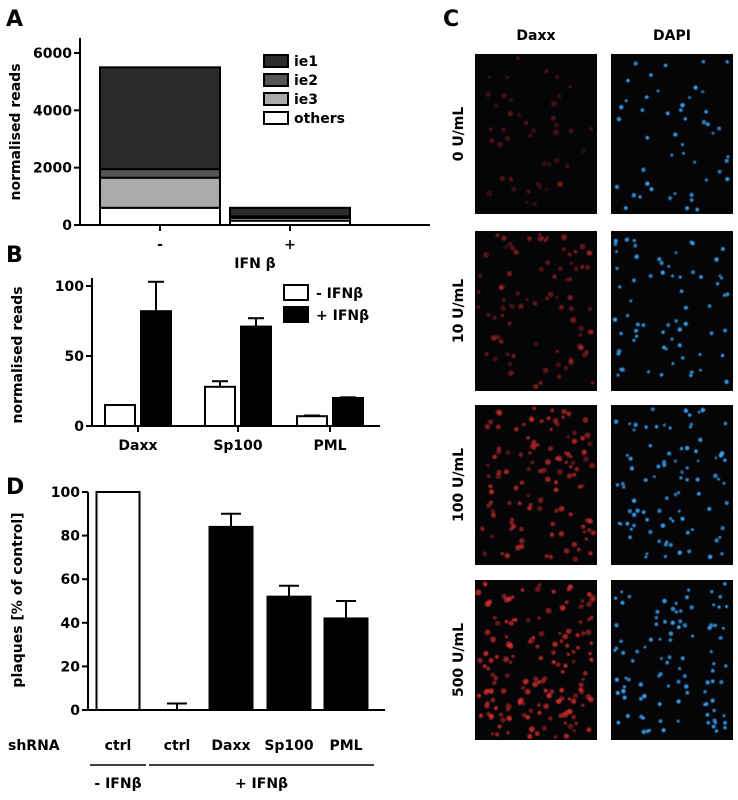 Image resolution: width=738 pixels, height=800 pixels. What do you see at coordinates (346, 664) in the screenshot?
I see `chart-d-bar` at bounding box center [346, 664].